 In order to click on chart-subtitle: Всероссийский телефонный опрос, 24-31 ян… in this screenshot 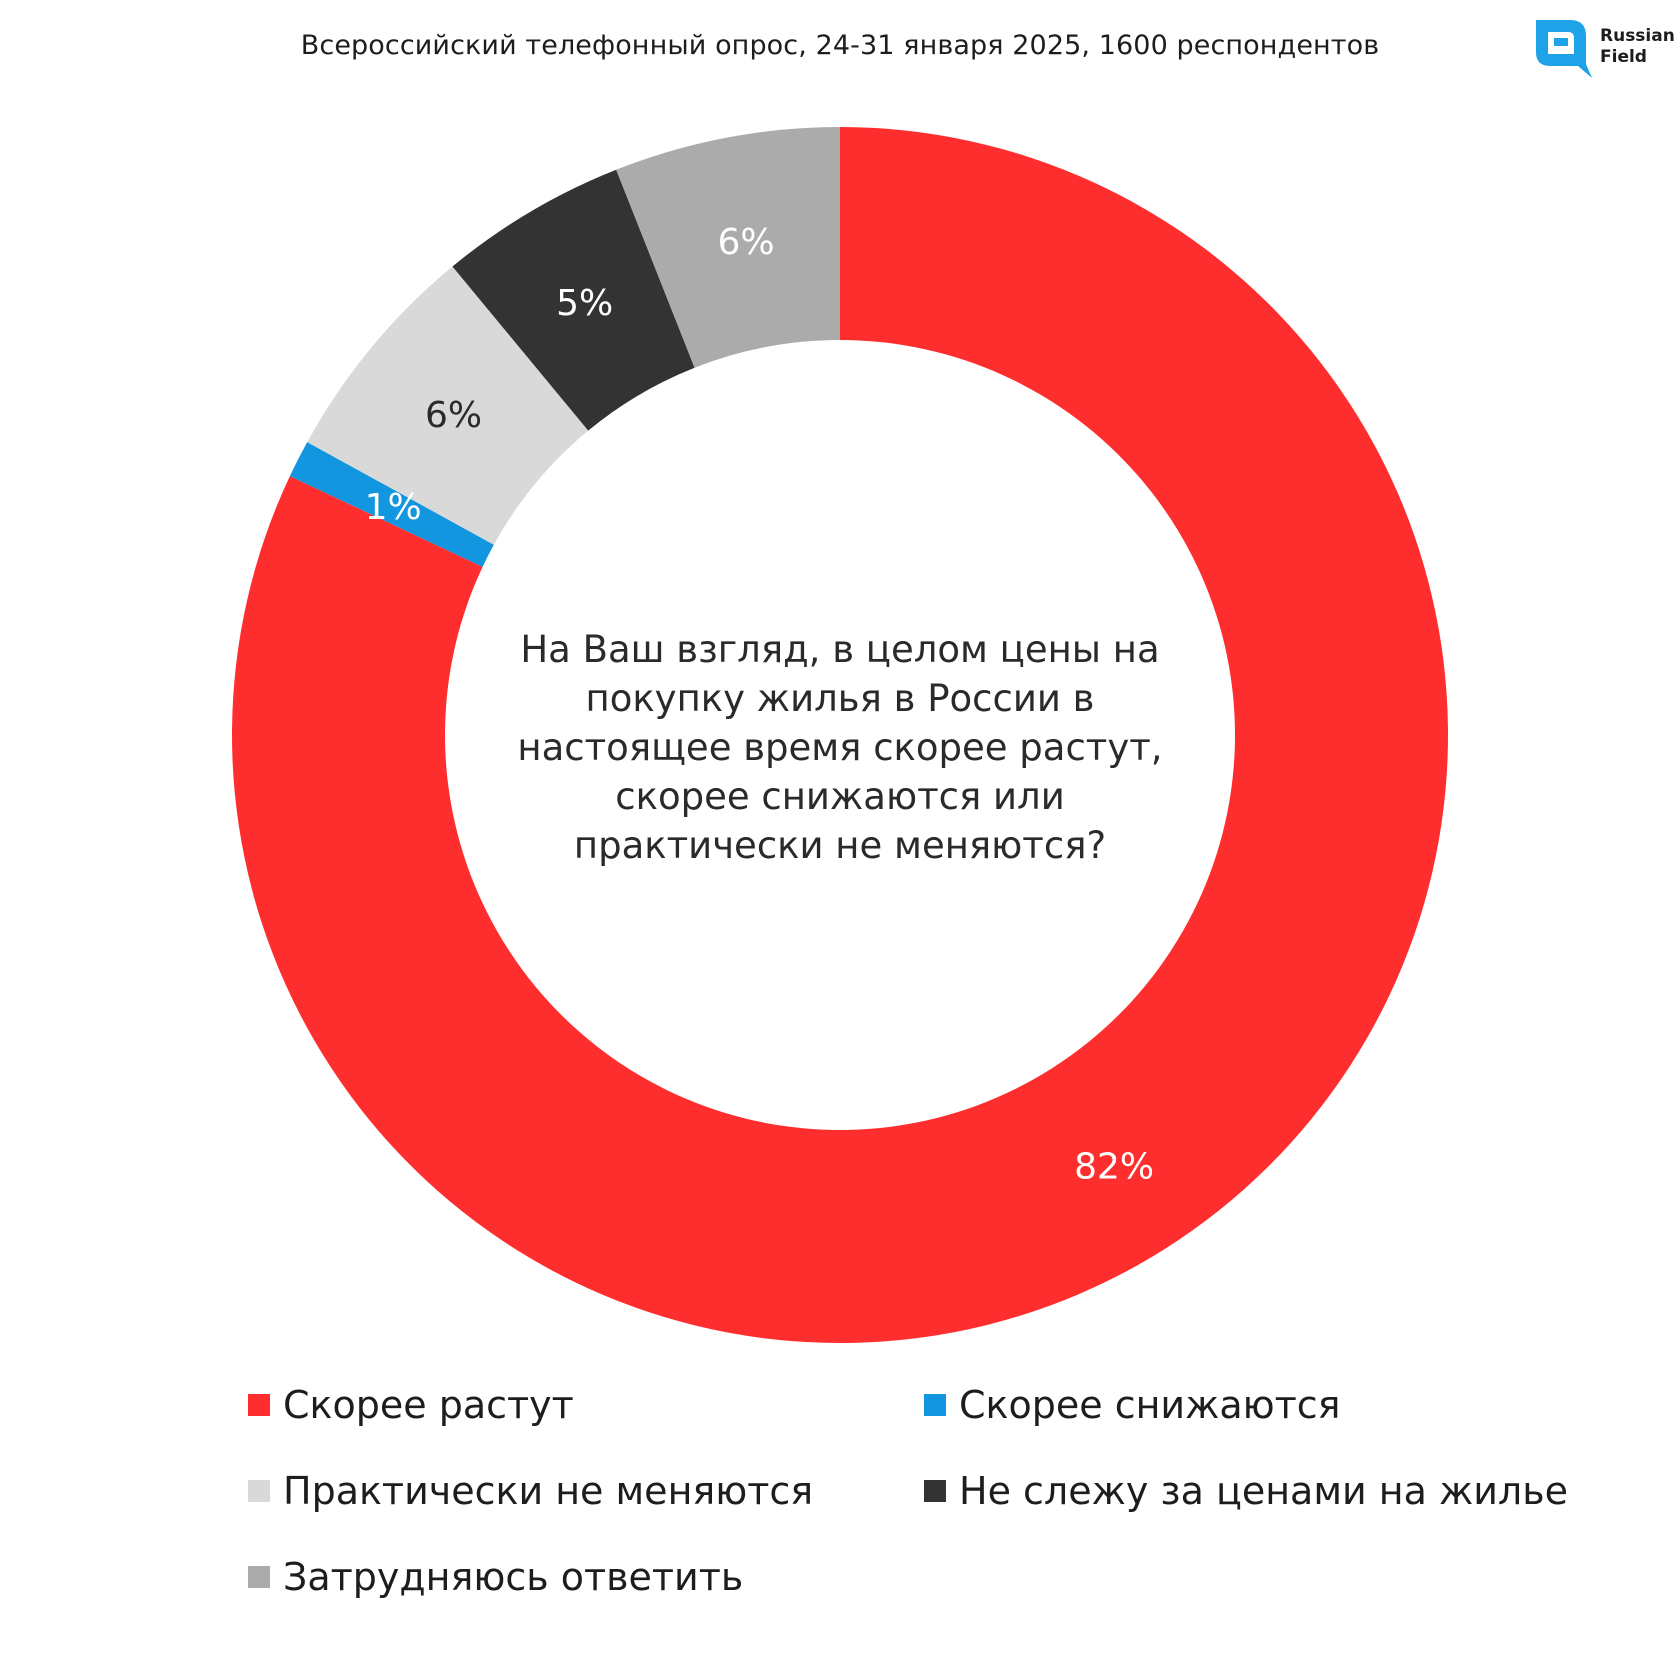, I will do `click(840, 45)`.